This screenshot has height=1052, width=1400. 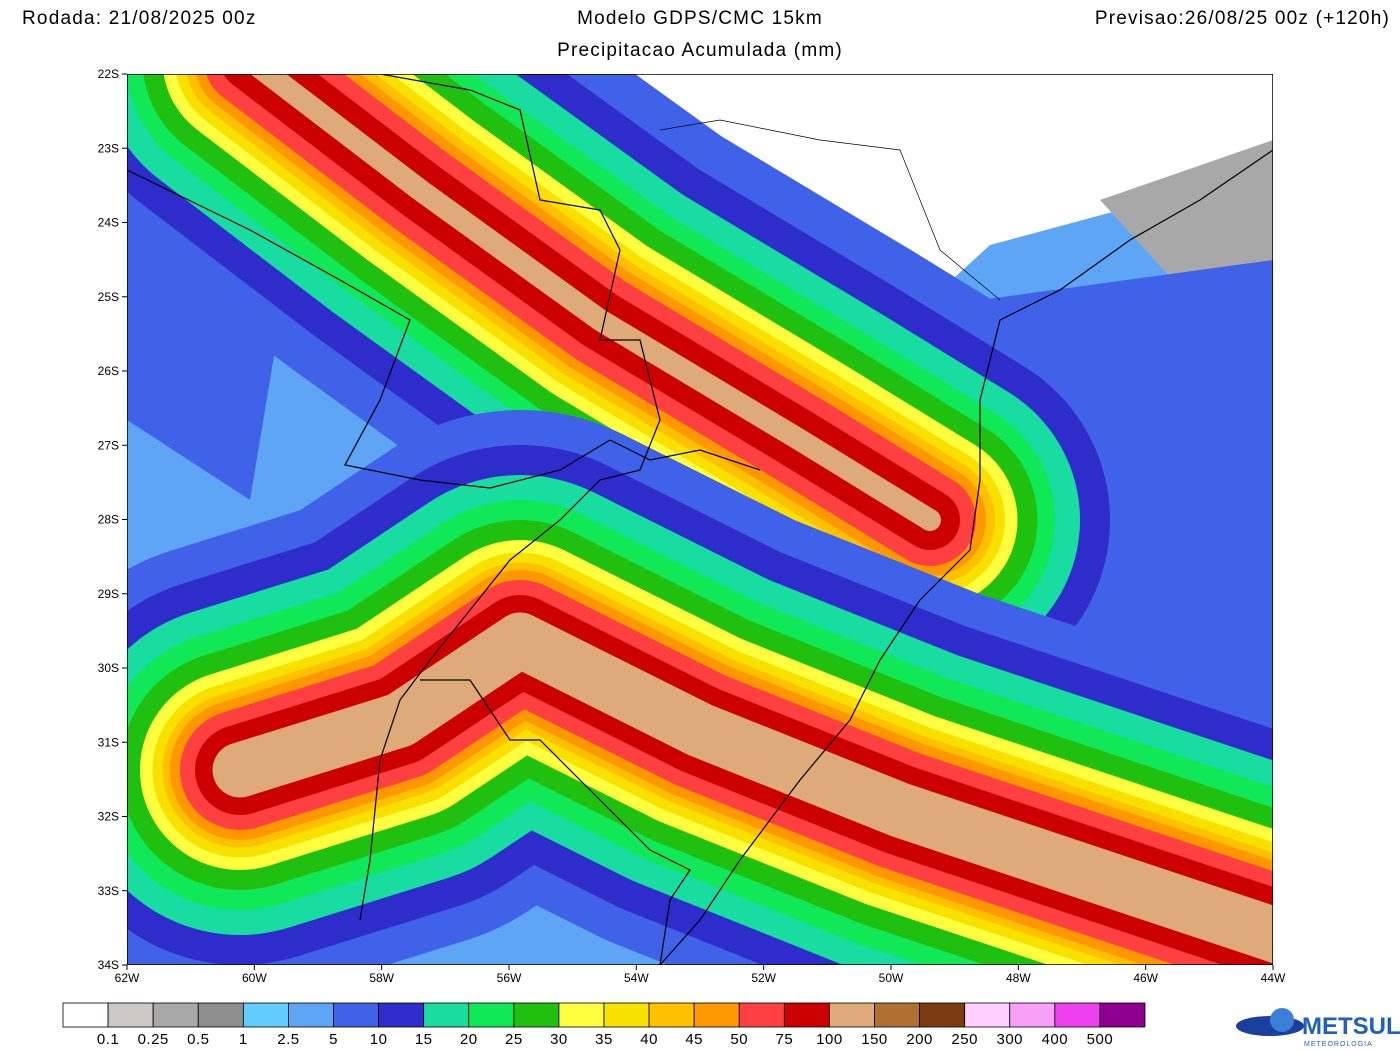 I want to click on lat-label: 32S, so click(x=108, y=817).